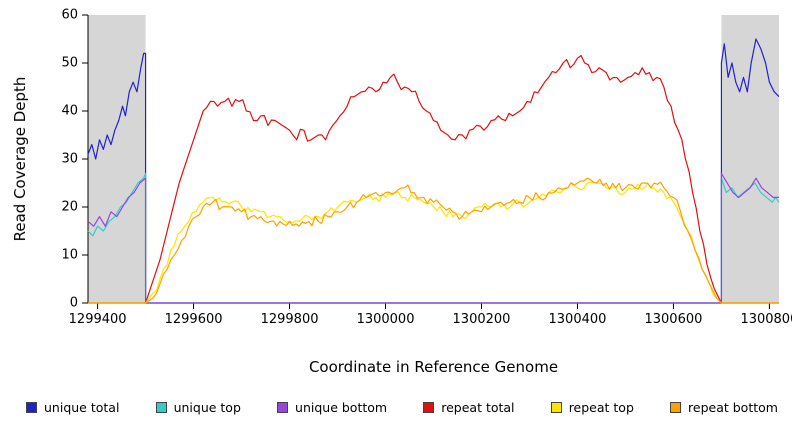 The width and height of the screenshot is (792, 432). I want to click on legend-item-repeat-bottom: repeat bottom, so click(724, 407).